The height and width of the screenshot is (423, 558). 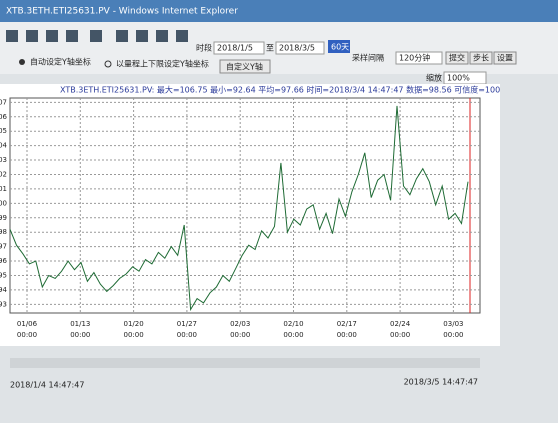 I want to click on y-tick-label: 04, so click(x=4, y=146).